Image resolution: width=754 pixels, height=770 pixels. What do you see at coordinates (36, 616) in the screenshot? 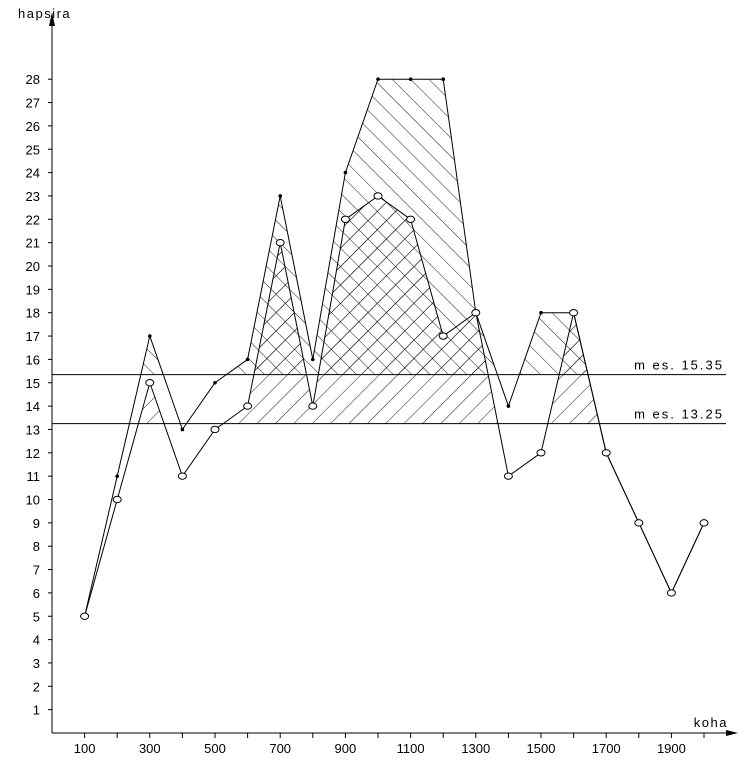
I see `y-tick-label-5: 5` at bounding box center [36, 616].